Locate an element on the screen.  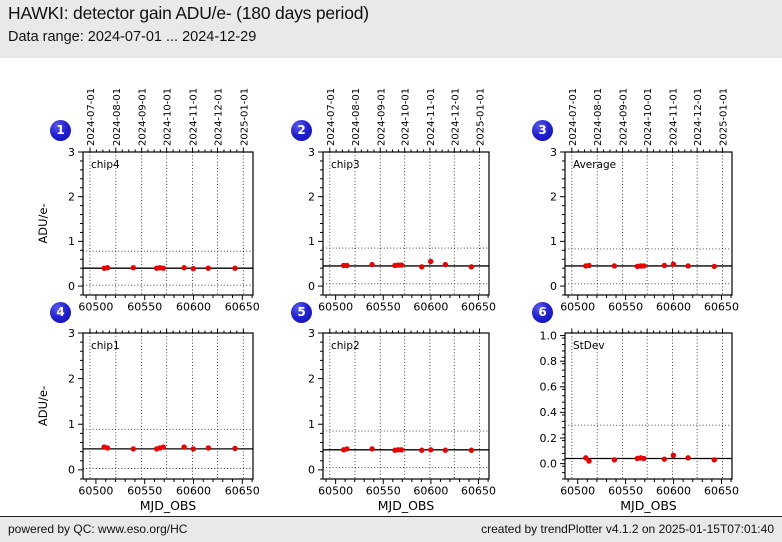
svg-text: 1.0 is located at coordinates (549, 335).